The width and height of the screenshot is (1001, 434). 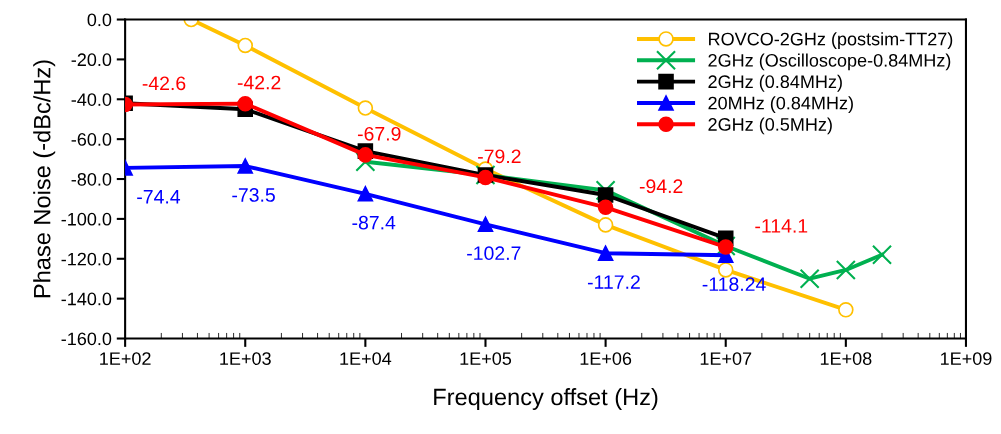 I want to click on data-label: -117.2, so click(x=613, y=282).